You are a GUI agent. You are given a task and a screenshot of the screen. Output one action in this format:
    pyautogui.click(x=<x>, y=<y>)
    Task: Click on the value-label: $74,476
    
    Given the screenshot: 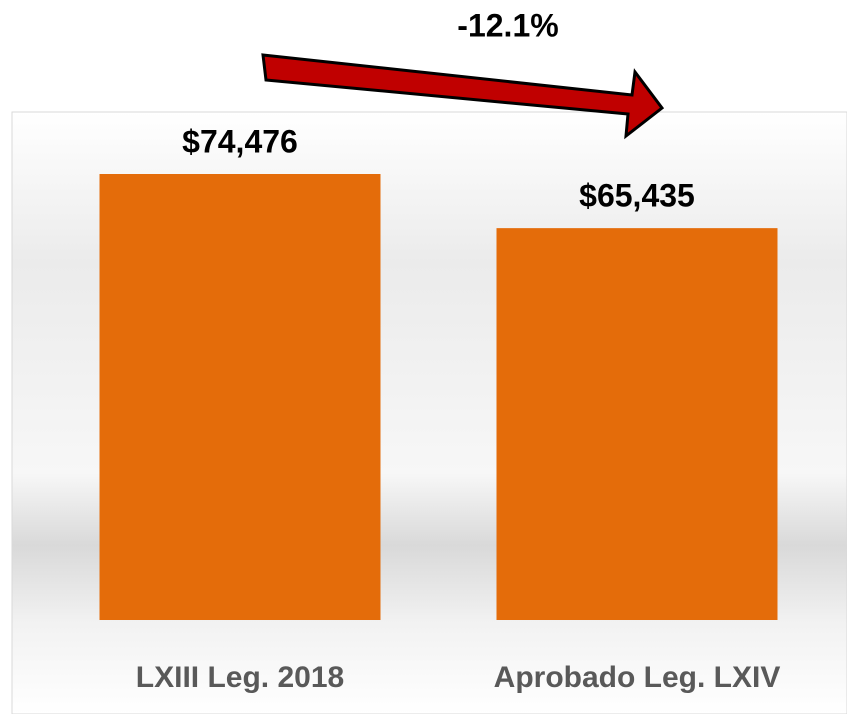 What is the action you would take?
    pyautogui.click(x=240, y=141)
    